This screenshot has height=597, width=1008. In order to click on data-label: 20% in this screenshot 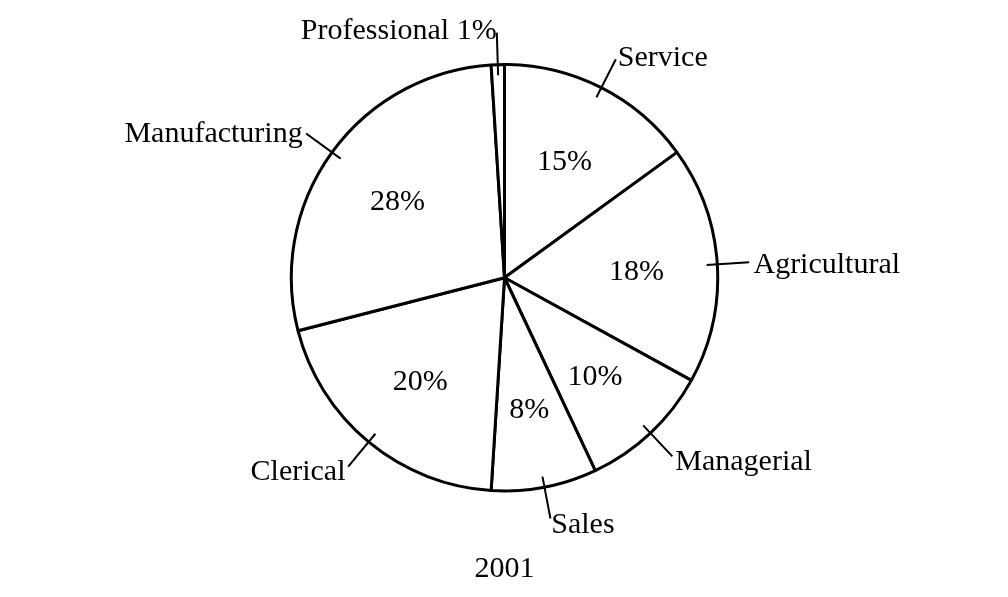, I will do `click(420, 380)`.